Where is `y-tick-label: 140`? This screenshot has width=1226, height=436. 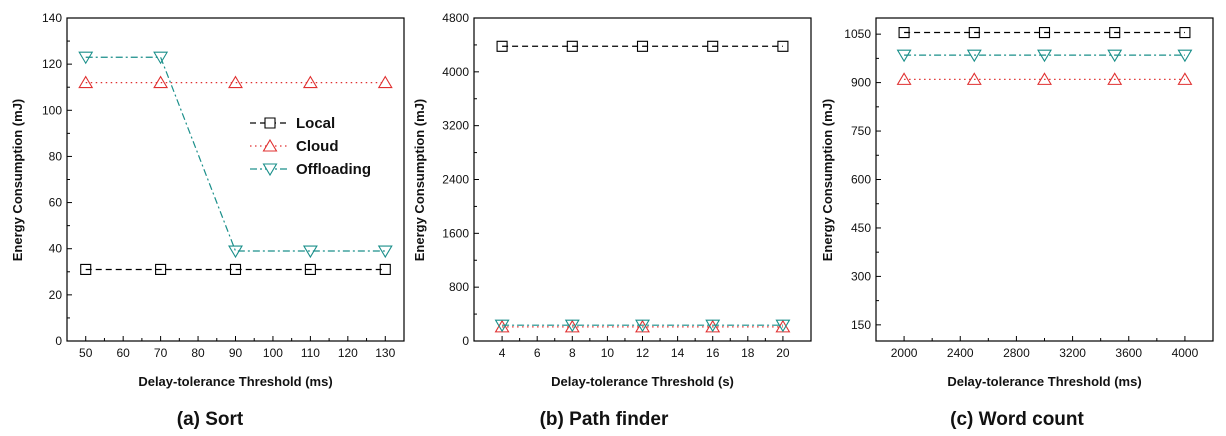
y-tick-label: 140 is located at coordinates (52, 18).